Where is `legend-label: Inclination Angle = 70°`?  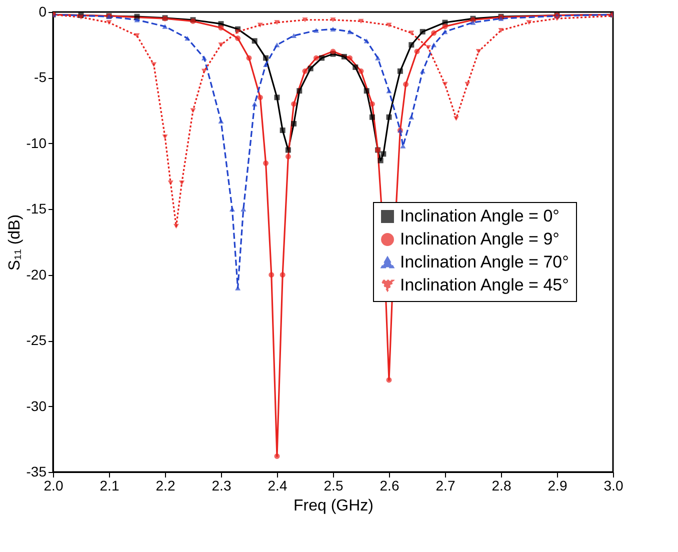 legend-label: Inclination Angle = 70° is located at coordinates (484, 262).